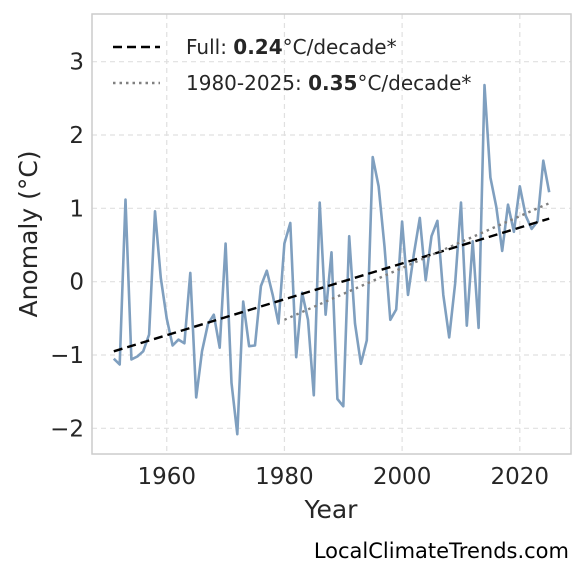 The height and width of the screenshot is (580, 585). What do you see at coordinates (67, 246) in the screenshot?
I see `y-tick-labels: −2 −1 0 1 2 3` at bounding box center [67, 246].